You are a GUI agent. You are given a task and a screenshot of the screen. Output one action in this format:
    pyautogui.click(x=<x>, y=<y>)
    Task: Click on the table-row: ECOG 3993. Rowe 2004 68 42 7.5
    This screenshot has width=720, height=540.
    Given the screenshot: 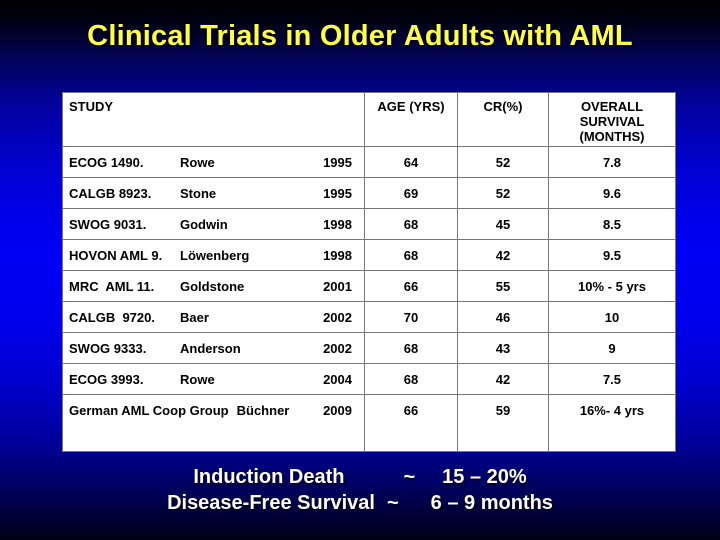 What is the action you would take?
    pyautogui.click(x=369, y=379)
    